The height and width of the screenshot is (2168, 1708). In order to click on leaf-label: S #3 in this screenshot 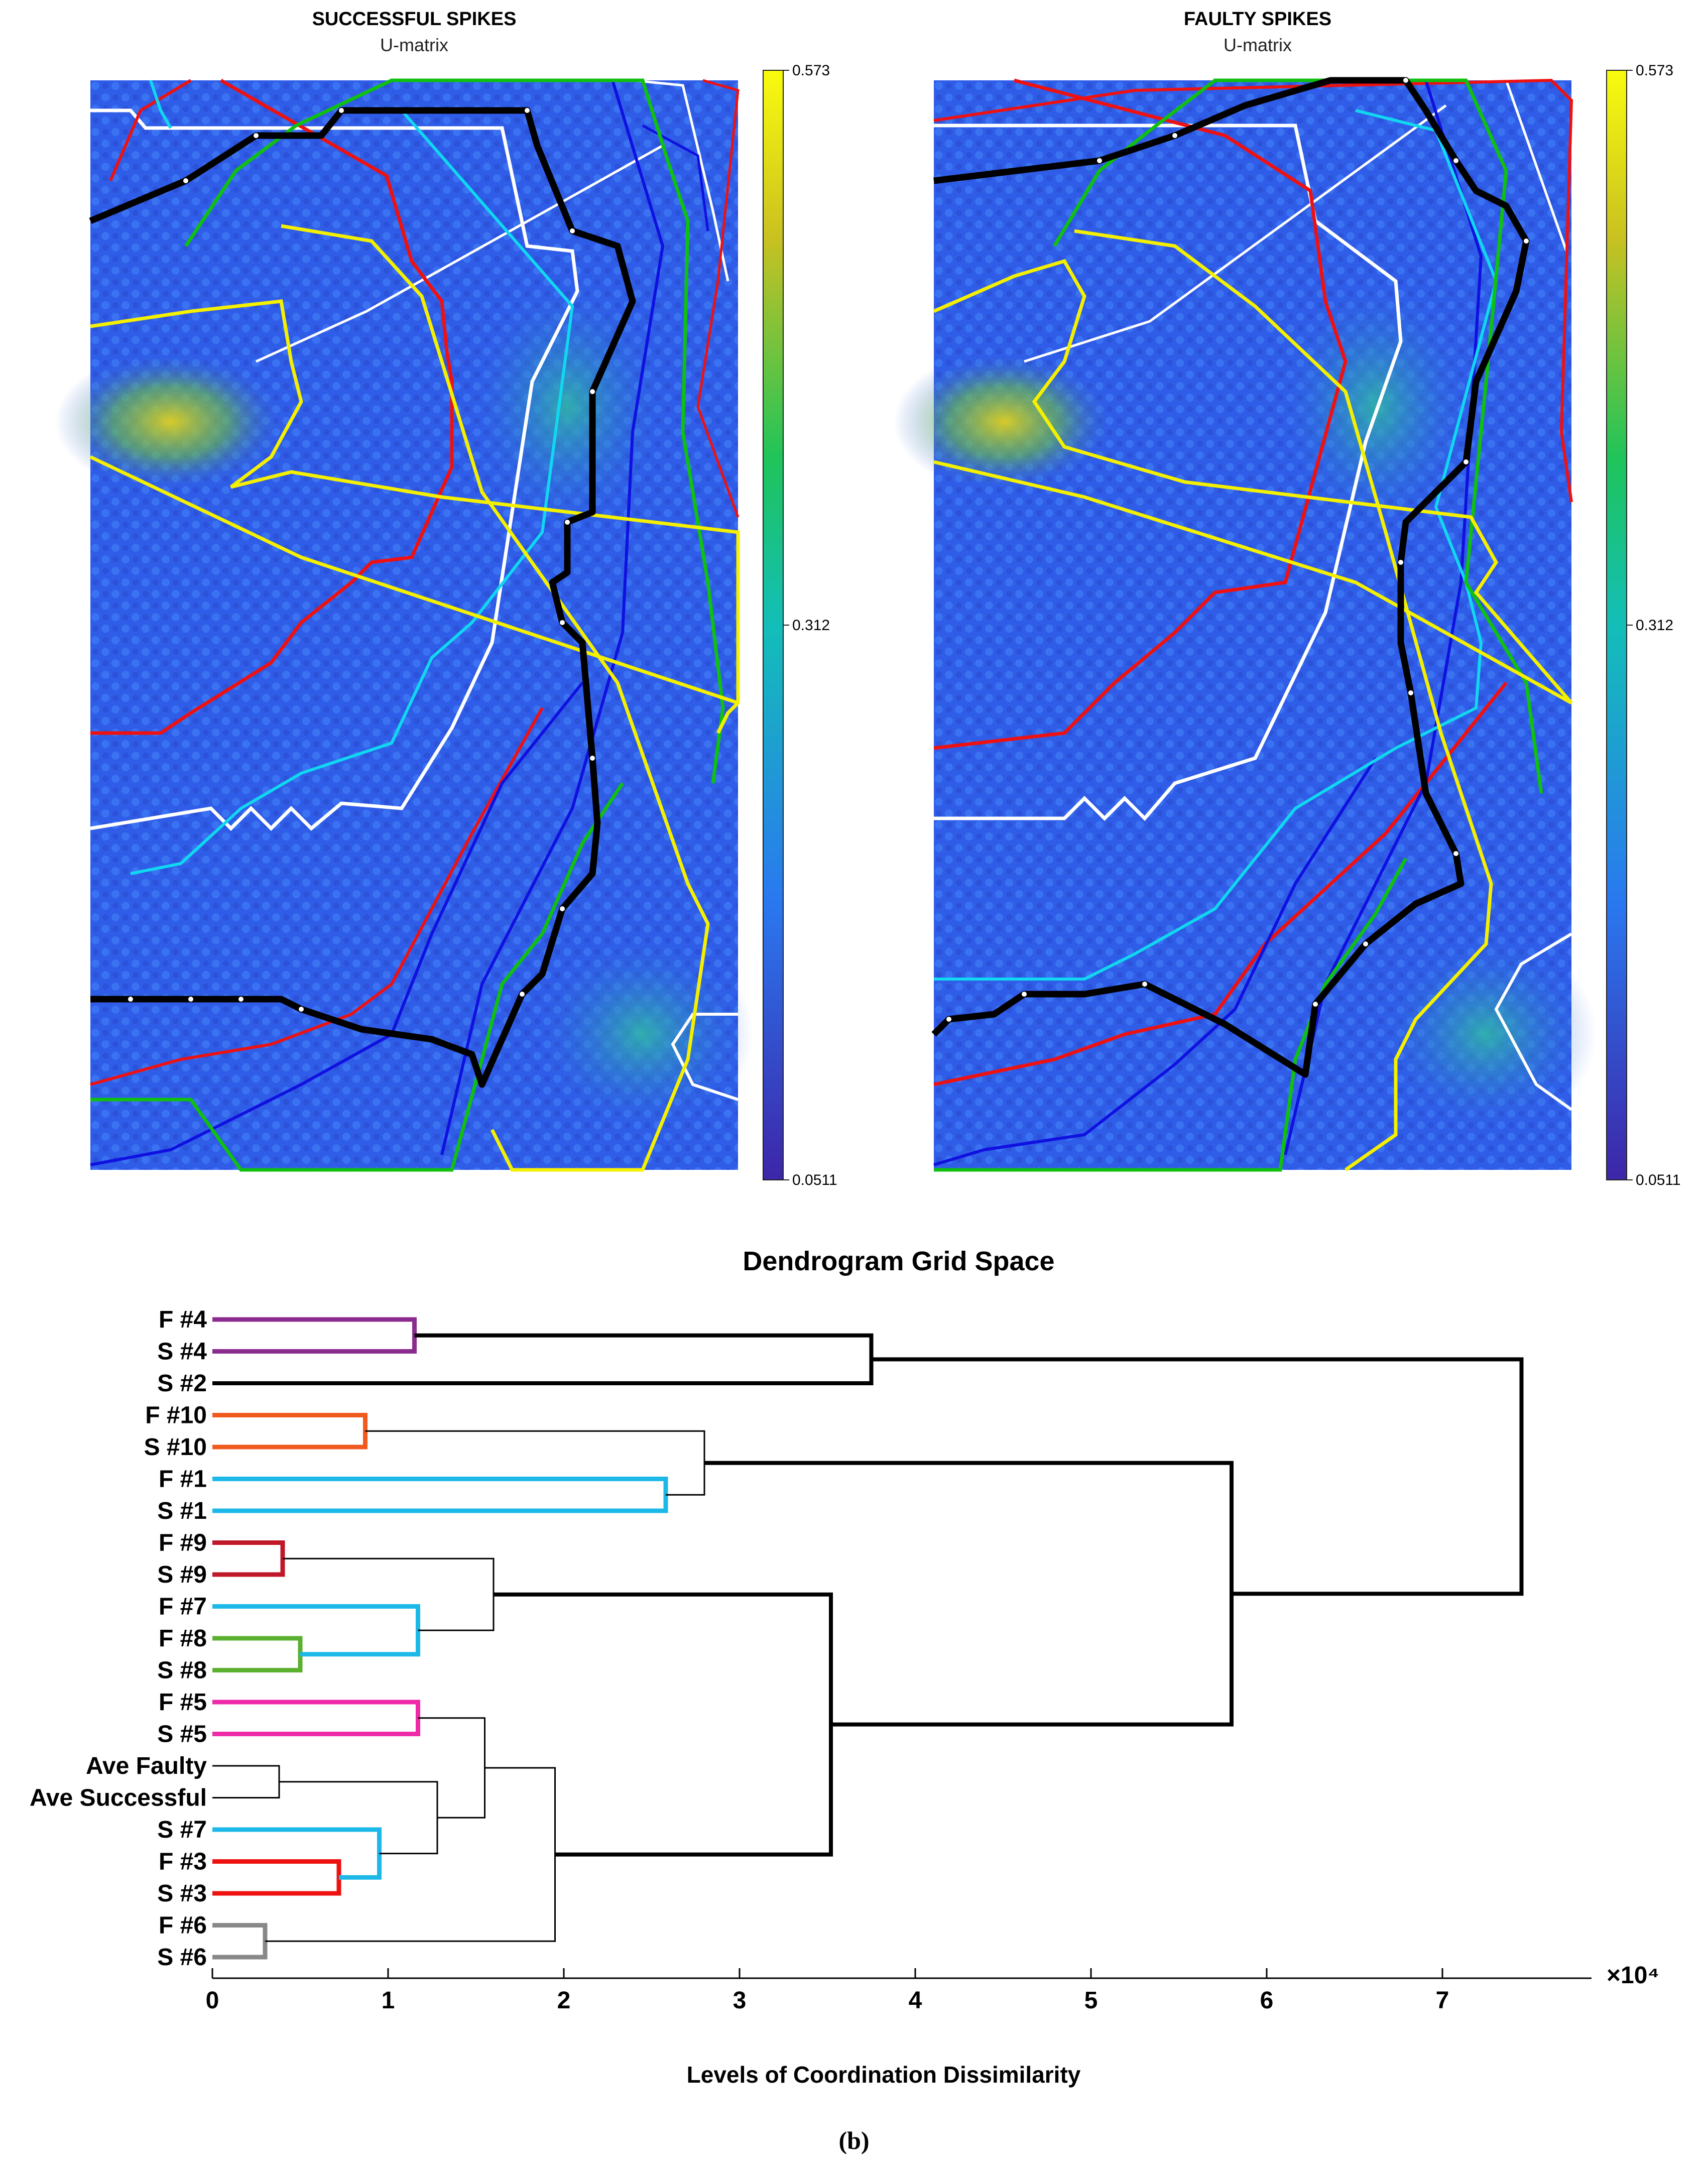, I will do `click(182, 1893)`.